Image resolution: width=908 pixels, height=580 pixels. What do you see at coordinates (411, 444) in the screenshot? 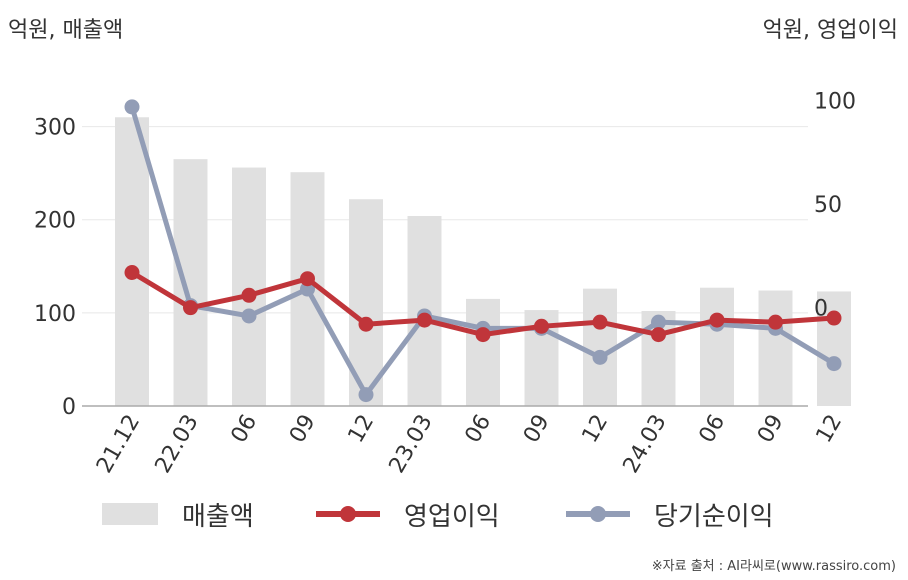
I see `x-tick-label: 23.03` at bounding box center [411, 444].